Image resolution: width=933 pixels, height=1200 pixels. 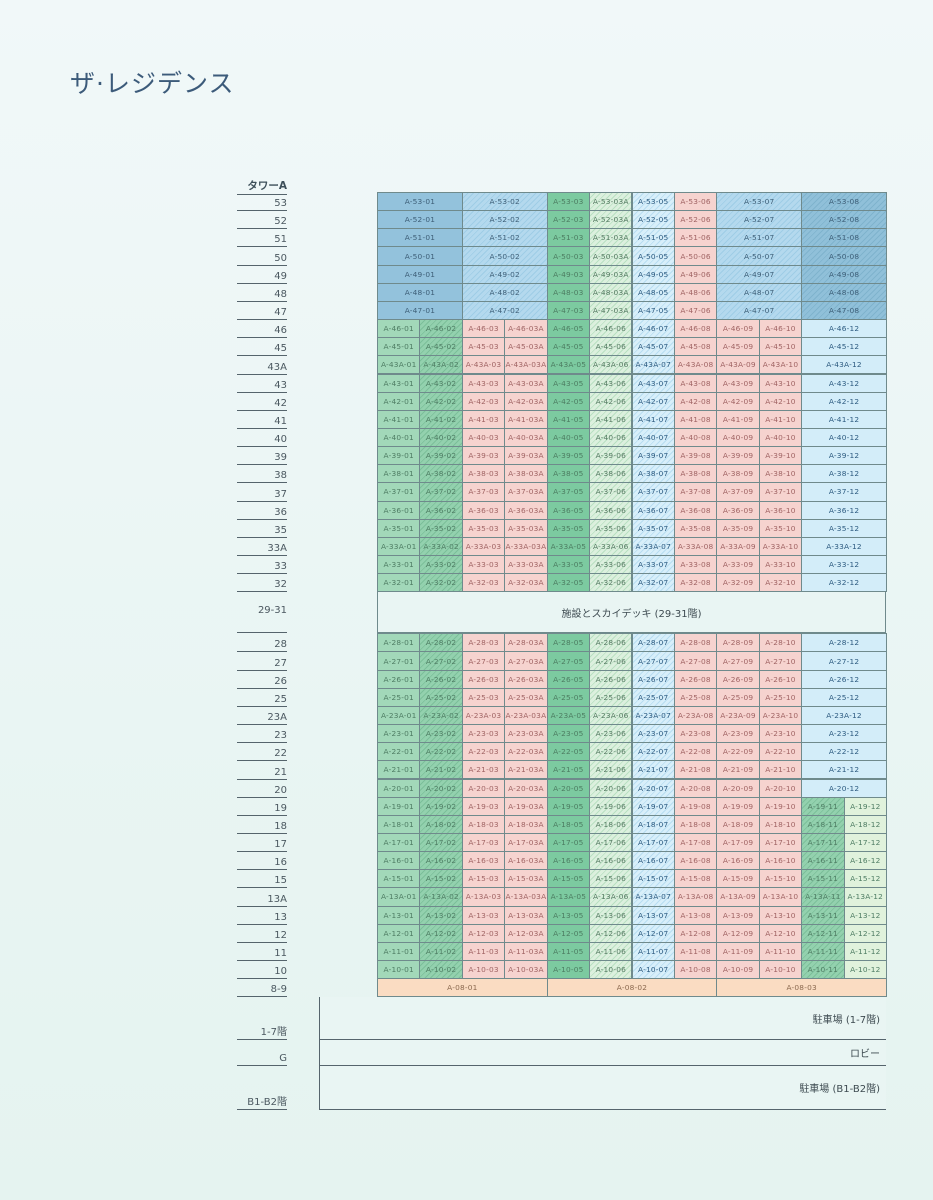 I want to click on unit-cell: A-25-03, so click(x=483, y=697).